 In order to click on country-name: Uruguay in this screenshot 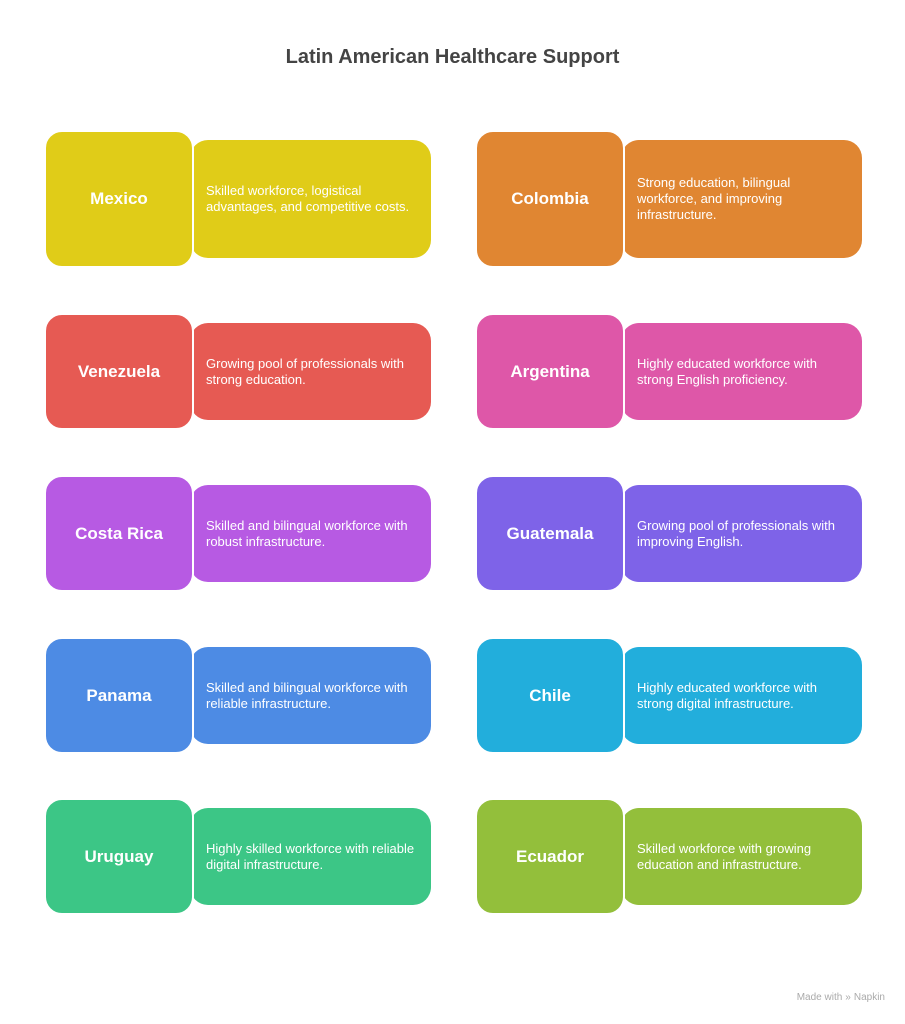, I will do `click(119, 856)`.